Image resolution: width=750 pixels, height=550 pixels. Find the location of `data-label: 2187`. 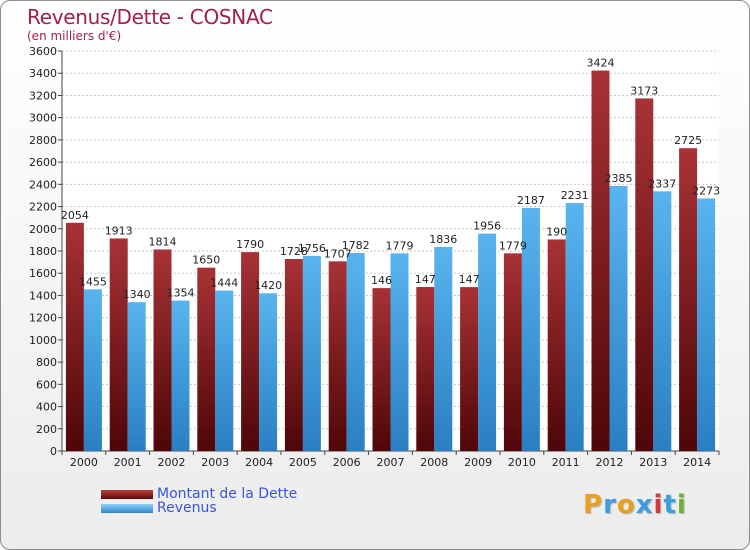

data-label: 2187 is located at coordinates (531, 200).